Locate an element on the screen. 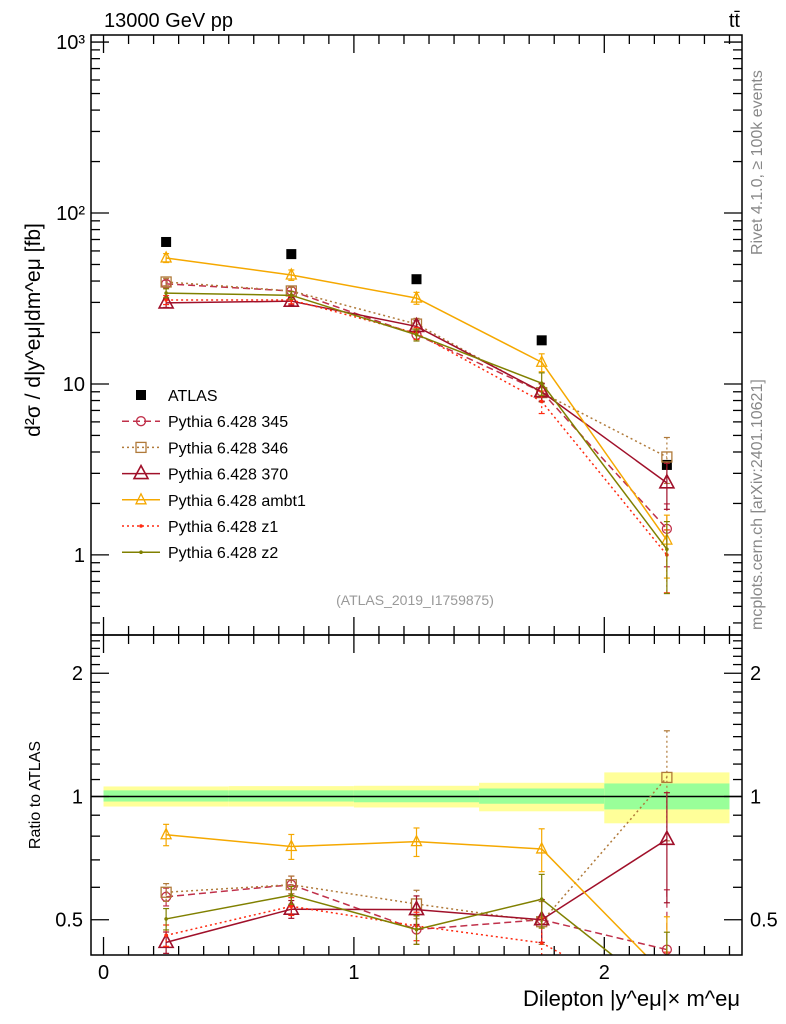  legend-label: ATLAS is located at coordinates (193, 396).